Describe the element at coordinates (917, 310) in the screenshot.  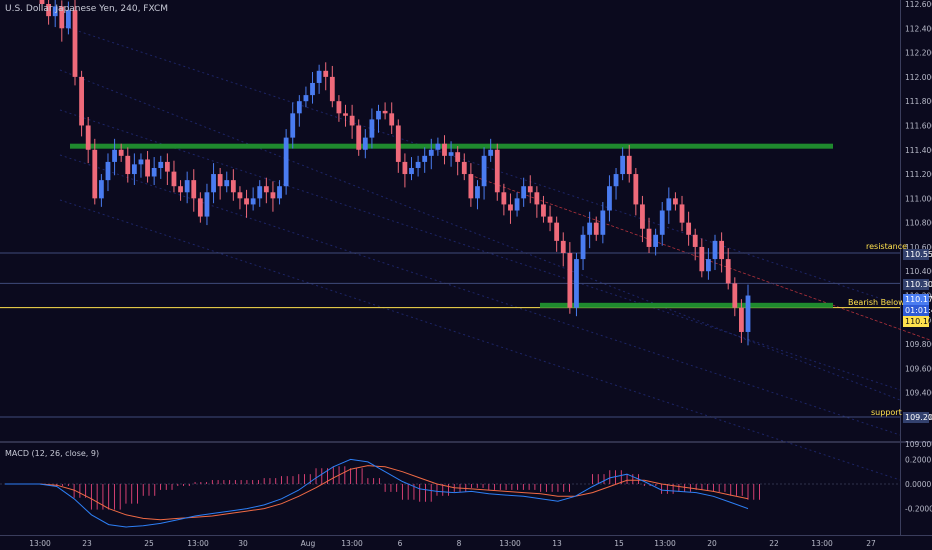
I see `countdown-badge: 01:01:49` at that location.